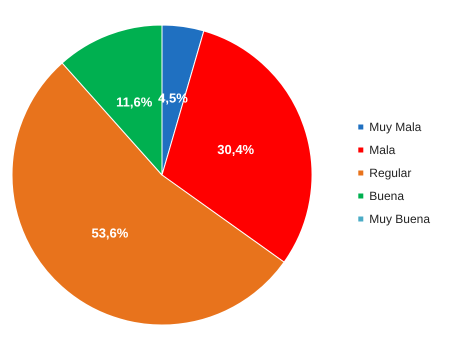 The image size is (455, 346). What do you see at coordinates (395, 127) in the screenshot?
I see `legend-label: Muy Mala` at bounding box center [395, 127].